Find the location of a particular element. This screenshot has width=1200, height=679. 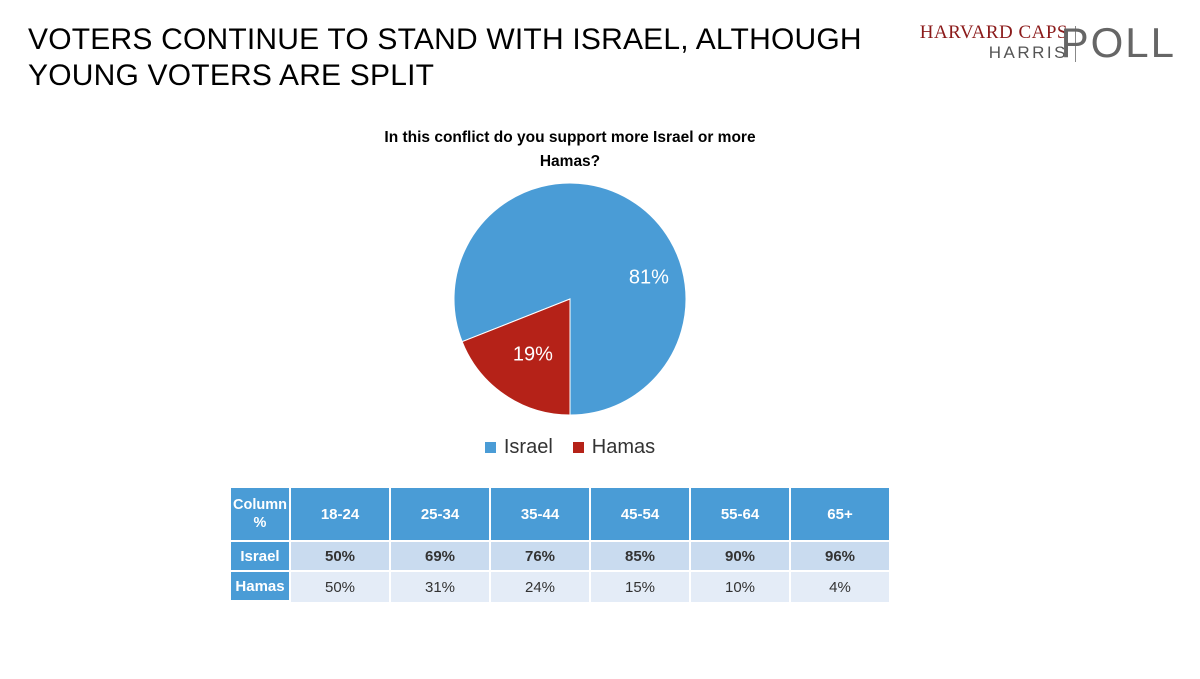

table-column-header: 25-34 is located at coordinates (440, 515).